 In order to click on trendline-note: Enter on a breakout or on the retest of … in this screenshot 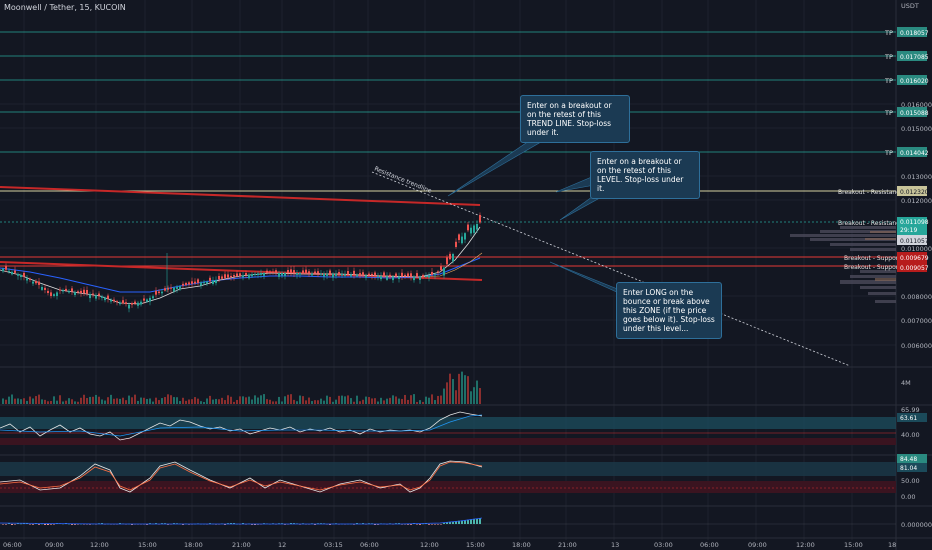, I will do `click(575, 119)`.